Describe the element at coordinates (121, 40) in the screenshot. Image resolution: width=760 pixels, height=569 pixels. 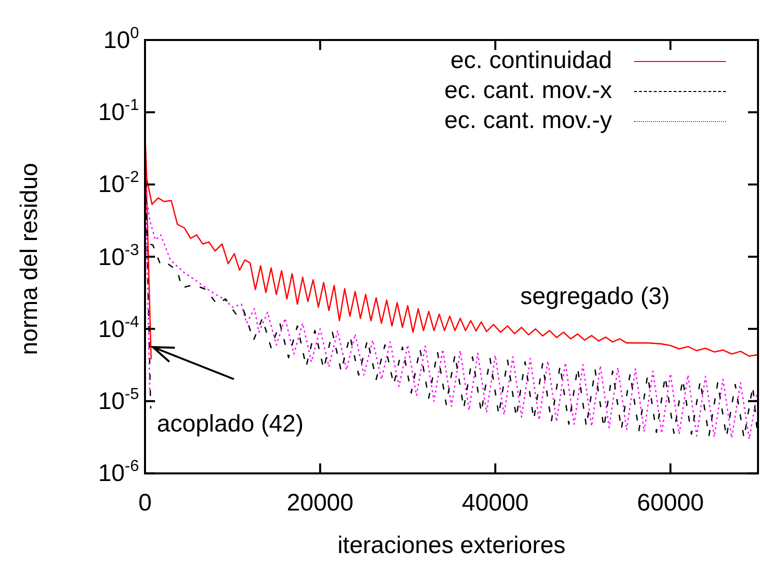
I see `y-tick-label: 10$^{0}$` at that location.